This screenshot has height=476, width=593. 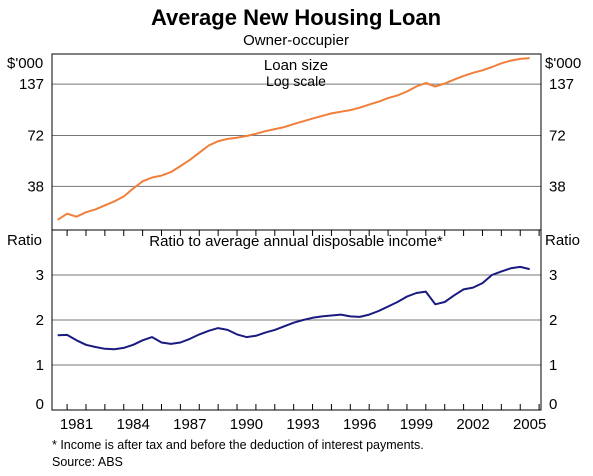 What do you see at coordinates (296, 81) in the screenshot?
I see `loan-size-scale-label: Log scale` at bounding box center [296, 81].